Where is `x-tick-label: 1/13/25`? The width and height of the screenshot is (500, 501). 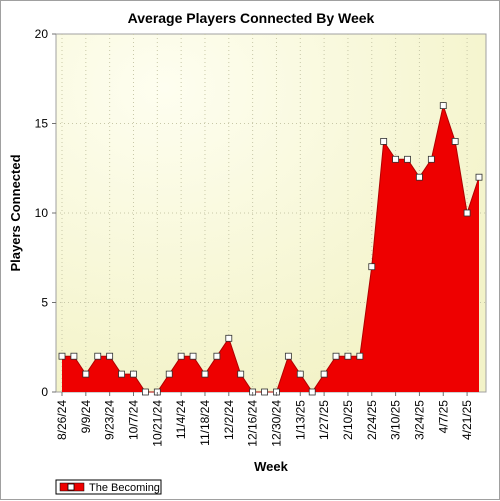 x-tick-label: 1/13/25 is located at coordinates (300, 420).